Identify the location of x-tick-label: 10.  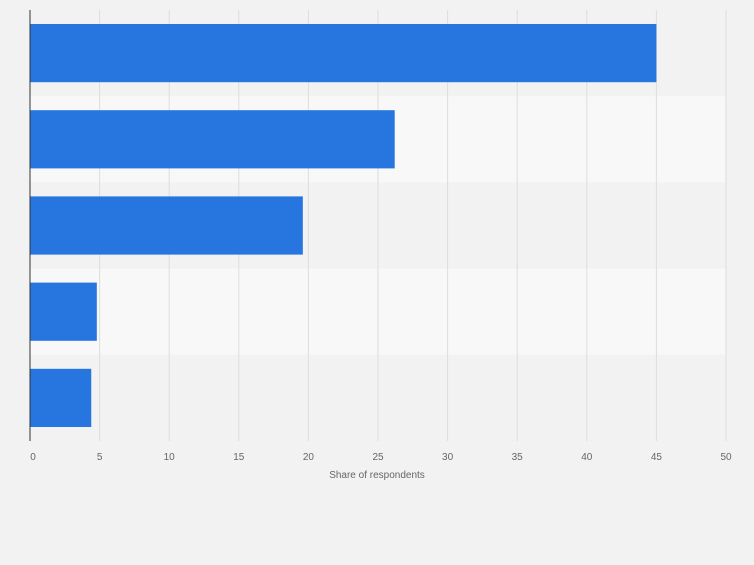
(170, 457).